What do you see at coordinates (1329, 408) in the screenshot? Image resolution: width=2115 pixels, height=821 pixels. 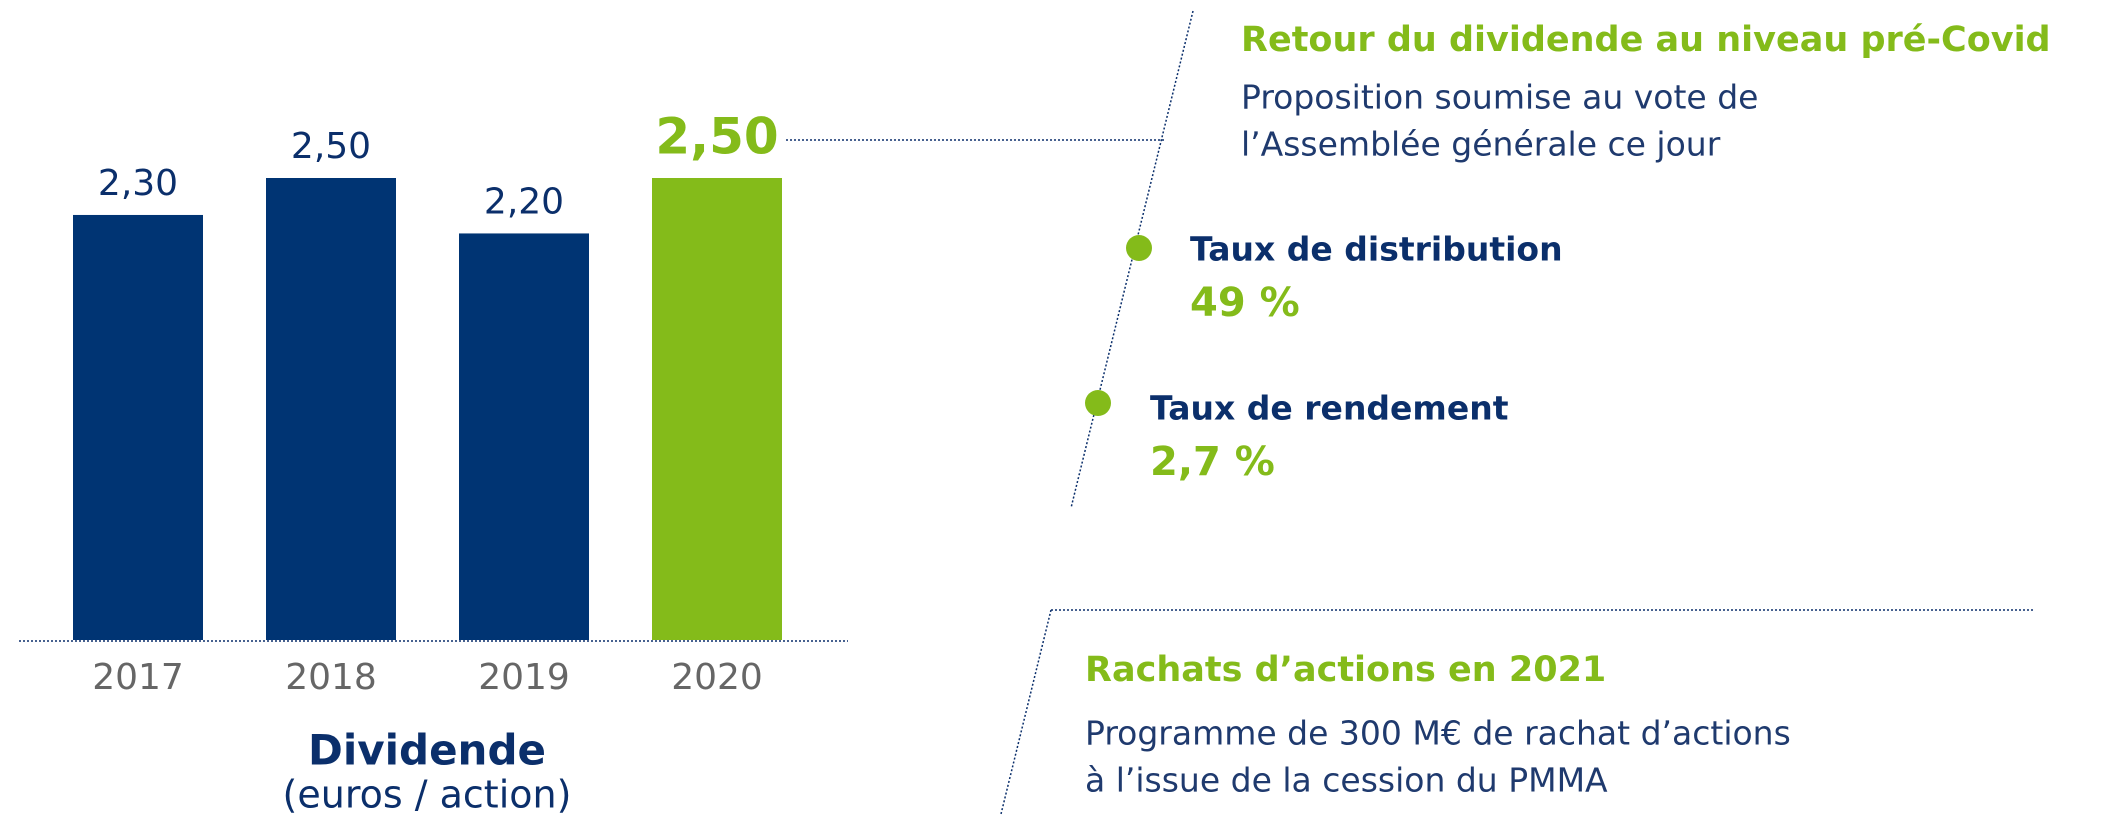 I see `item-label: Taux de rendement` at bounding box center [1329, 408].